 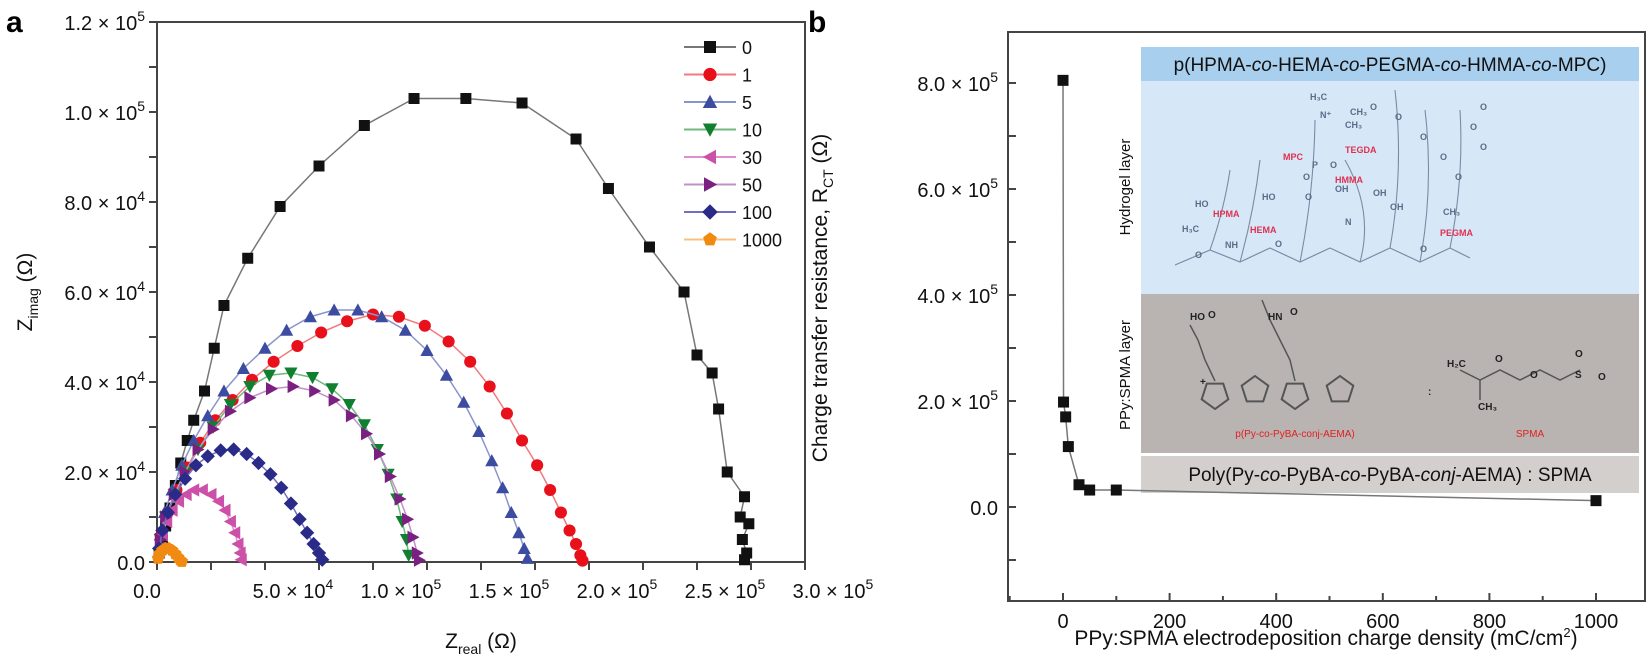 What do you see at coordinates (728, 213) in the screenshot?
I see `legend-item-100: 100` at bounding box center [728, 213].